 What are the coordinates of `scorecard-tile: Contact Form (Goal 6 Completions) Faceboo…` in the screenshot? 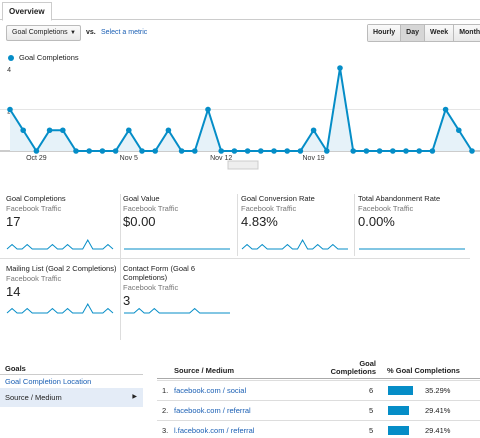 It's located at (180, 295).